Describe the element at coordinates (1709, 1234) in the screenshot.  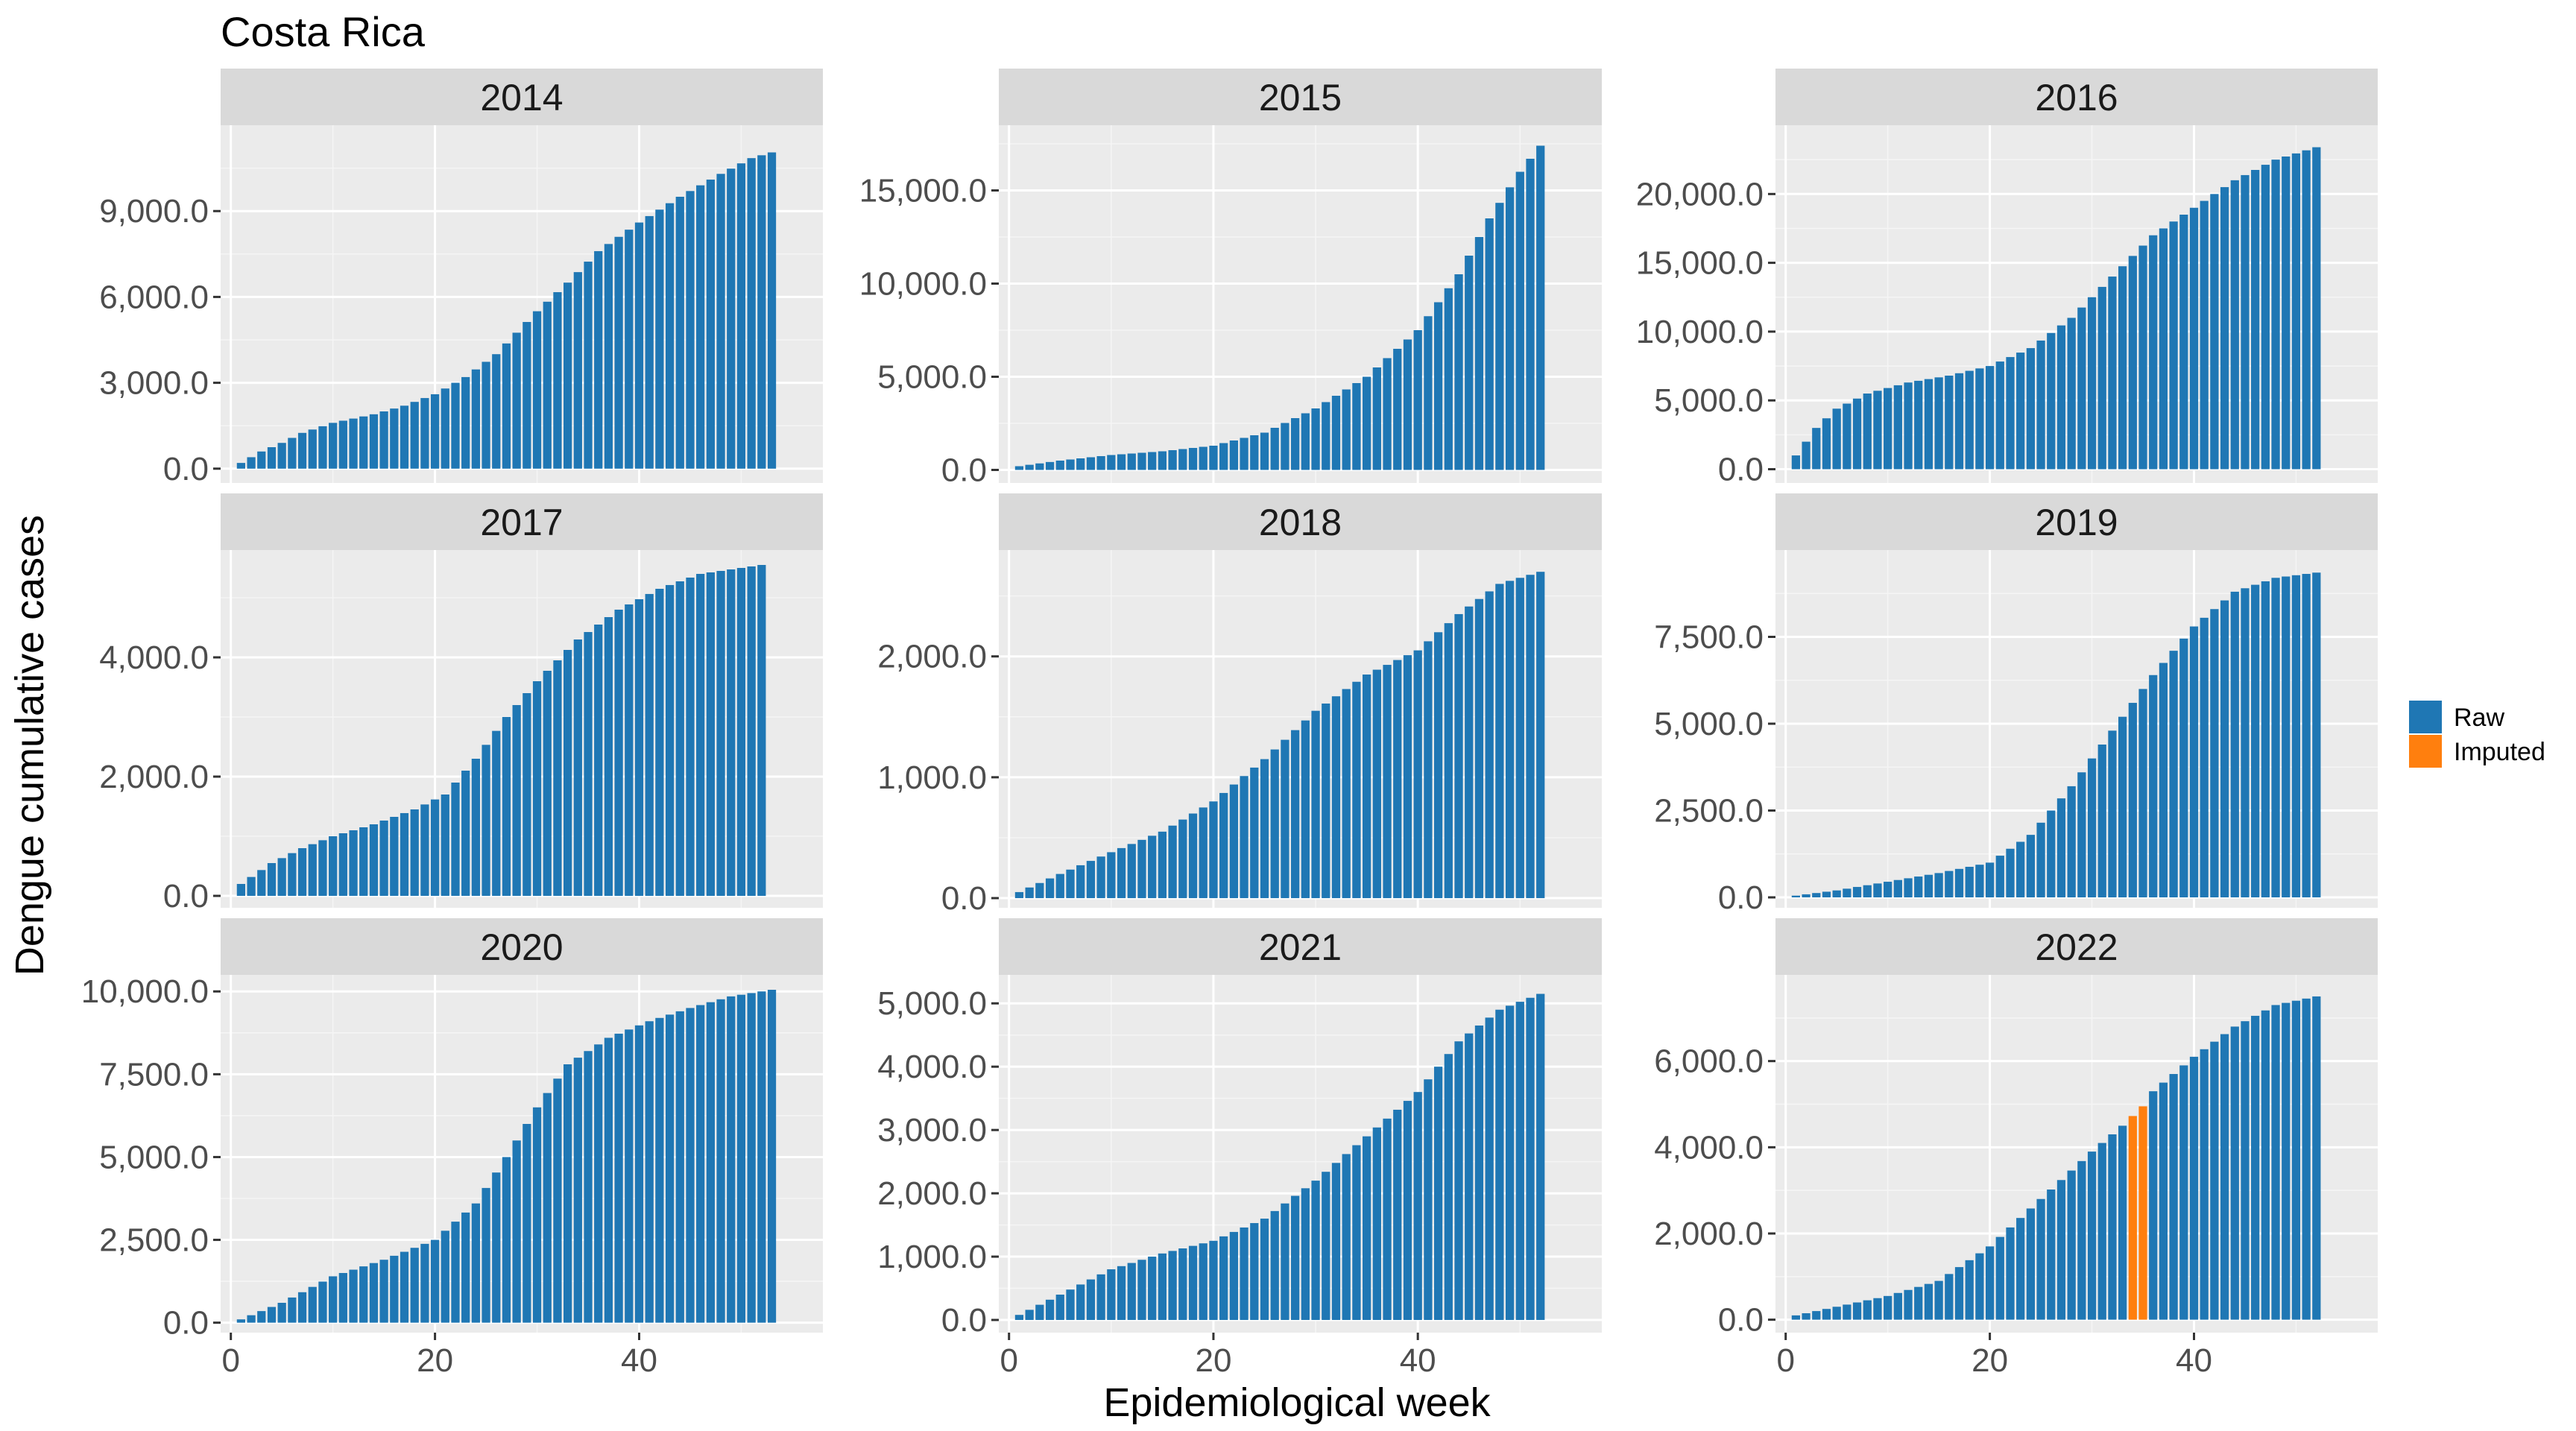
I see `y-tick-label: 2,000.0` at that location.